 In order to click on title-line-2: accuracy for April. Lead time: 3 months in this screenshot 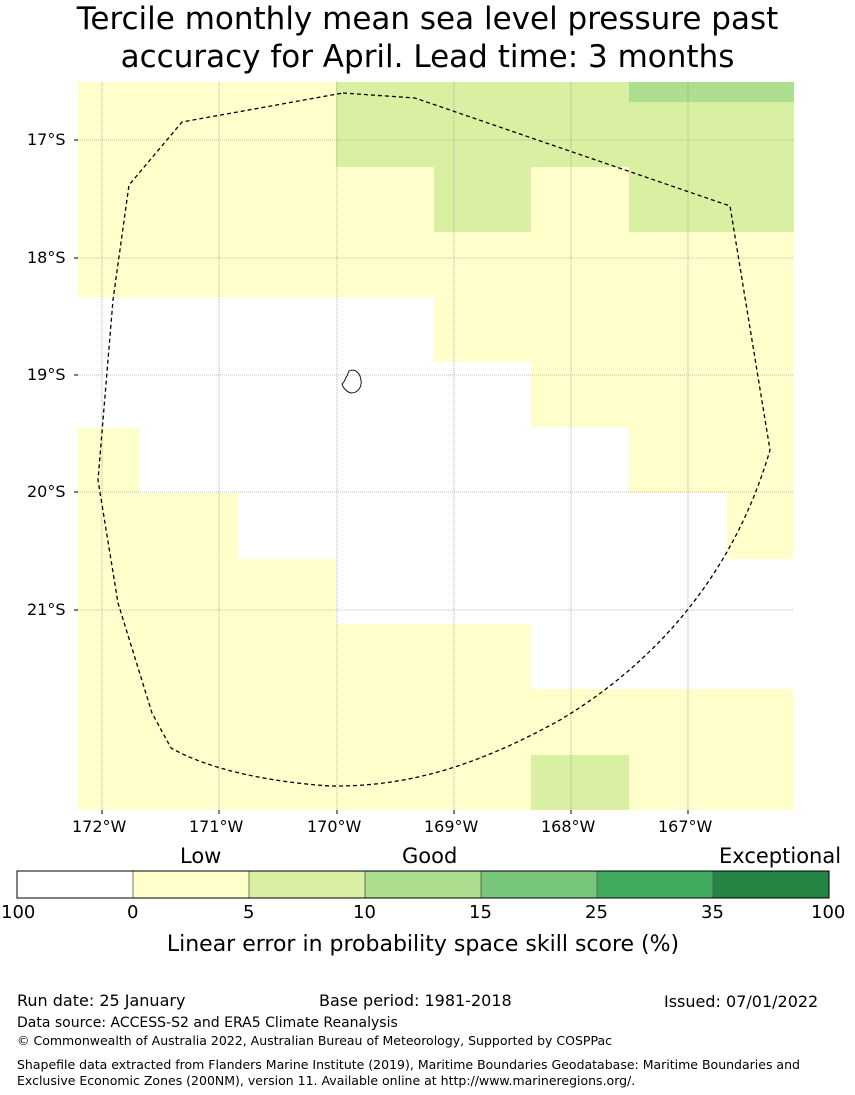, I will do `click(427, 57)`.